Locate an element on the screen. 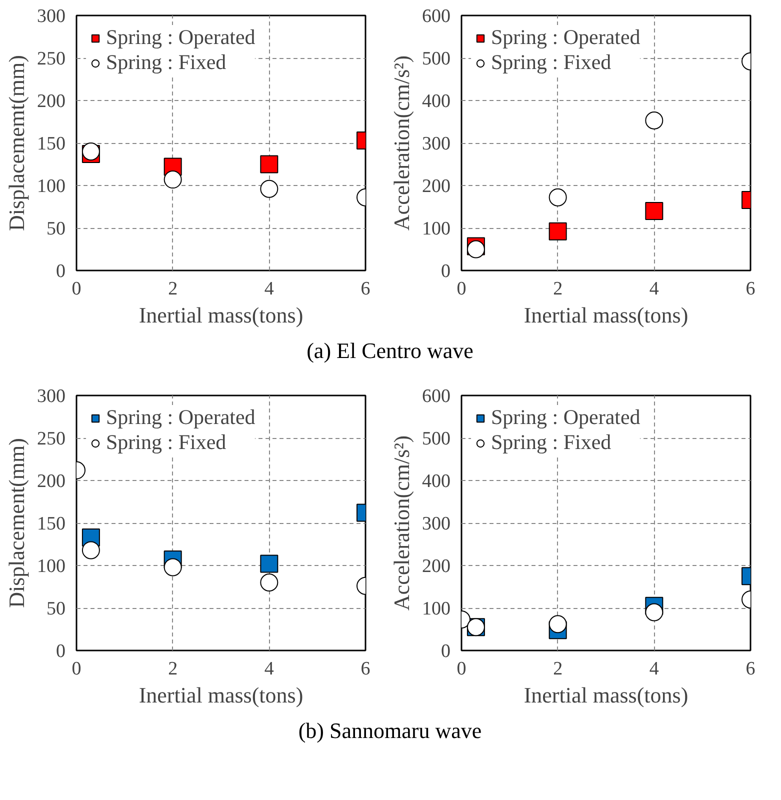  text: (b) Sannomaru wave is located at coordinates (390, 731).